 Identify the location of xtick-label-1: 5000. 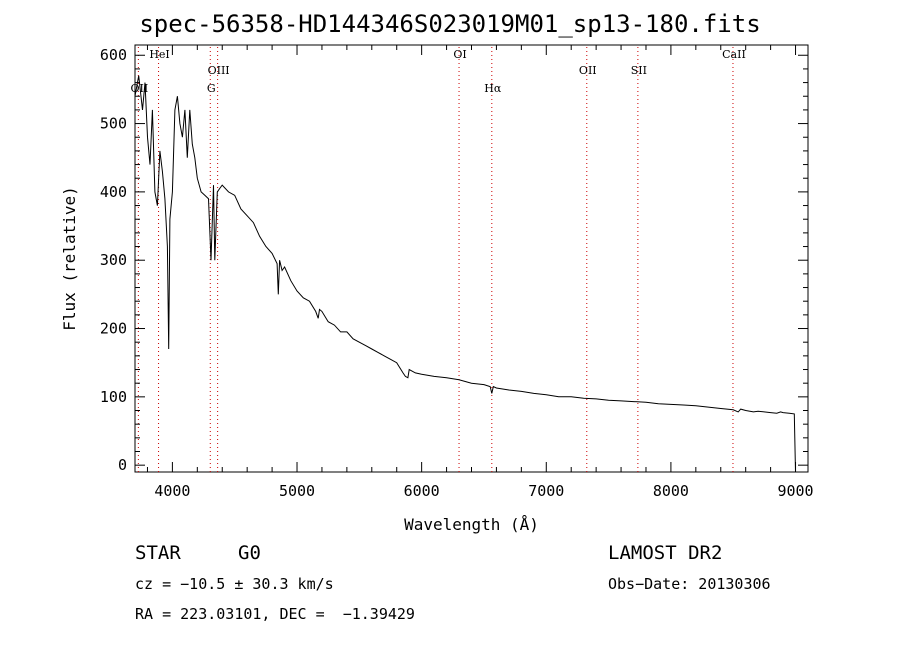
(297, 491).